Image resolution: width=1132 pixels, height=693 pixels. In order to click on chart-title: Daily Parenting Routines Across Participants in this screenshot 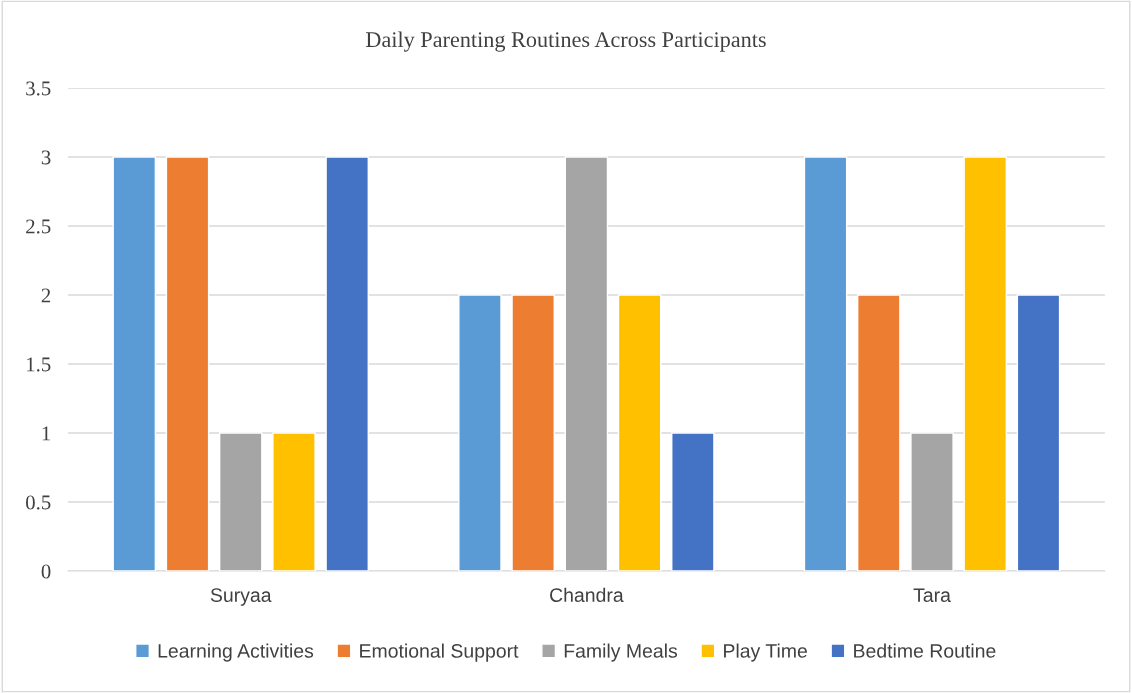, I will do `click(566, 41)`.